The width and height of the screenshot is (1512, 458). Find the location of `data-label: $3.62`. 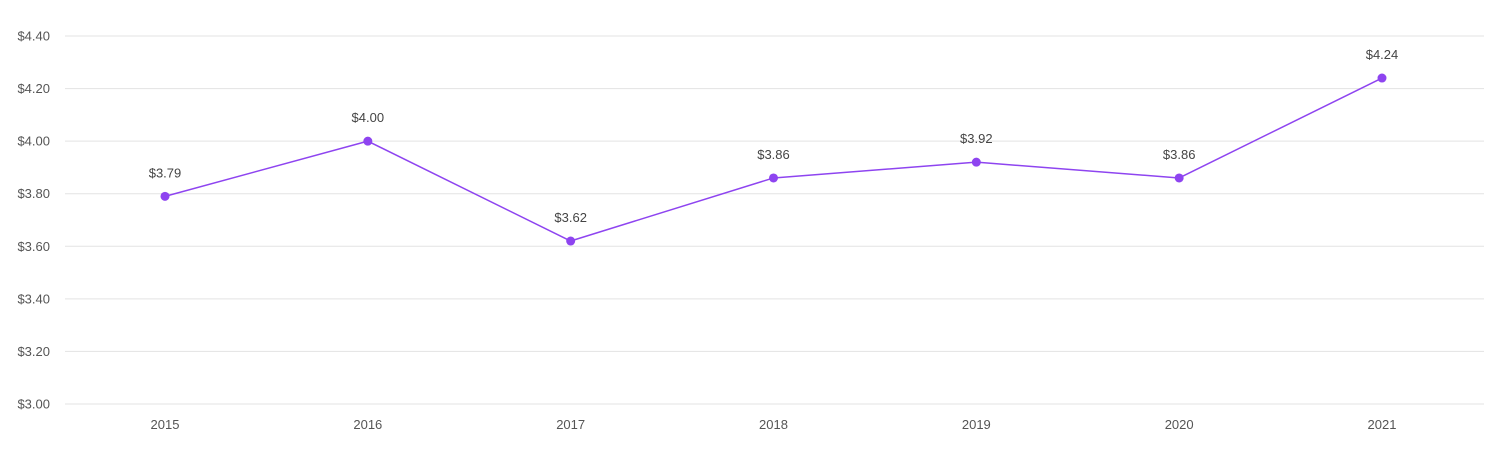

data-label: $3.62 is located at coordinates (570, 217).